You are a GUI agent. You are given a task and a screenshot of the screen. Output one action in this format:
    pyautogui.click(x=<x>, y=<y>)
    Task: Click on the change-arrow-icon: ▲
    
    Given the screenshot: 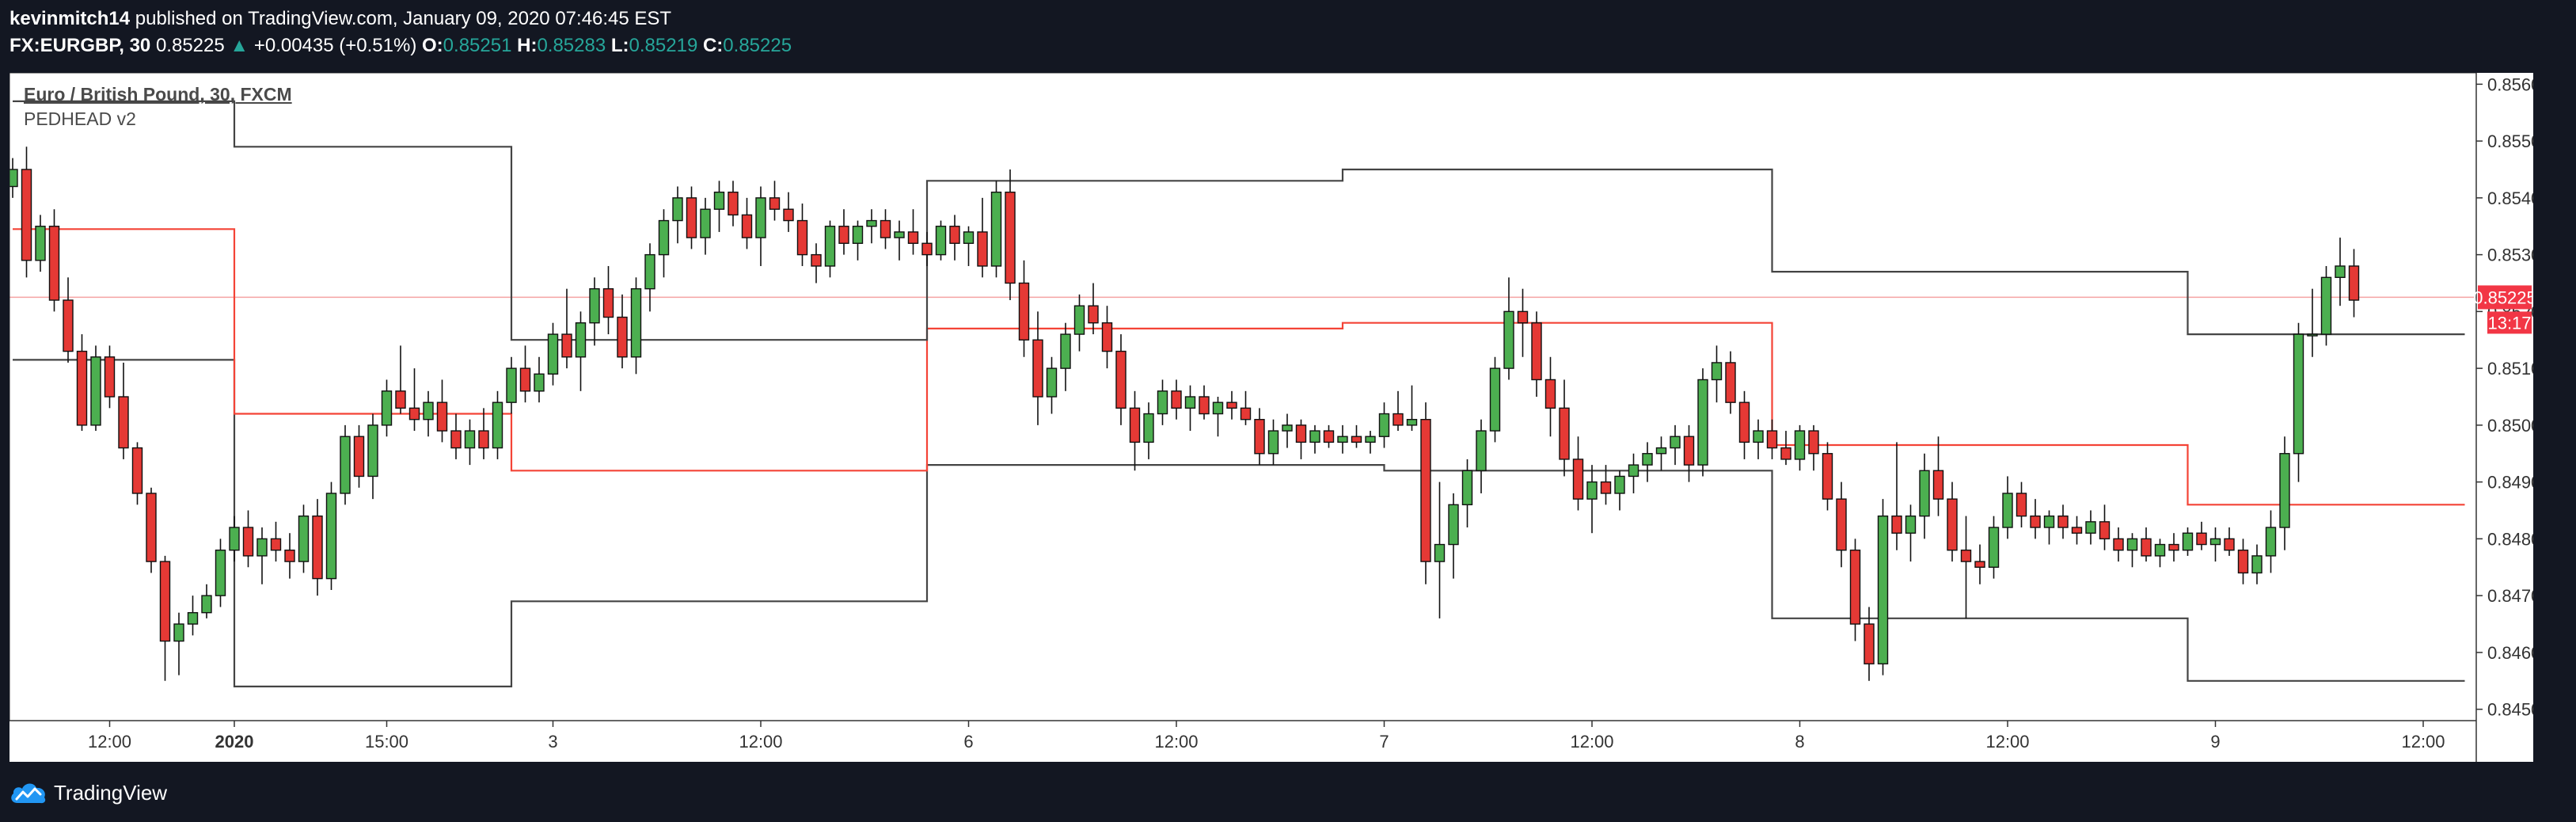 What is the action you would take?
    pyautogui.click(x=240, y=45)
    